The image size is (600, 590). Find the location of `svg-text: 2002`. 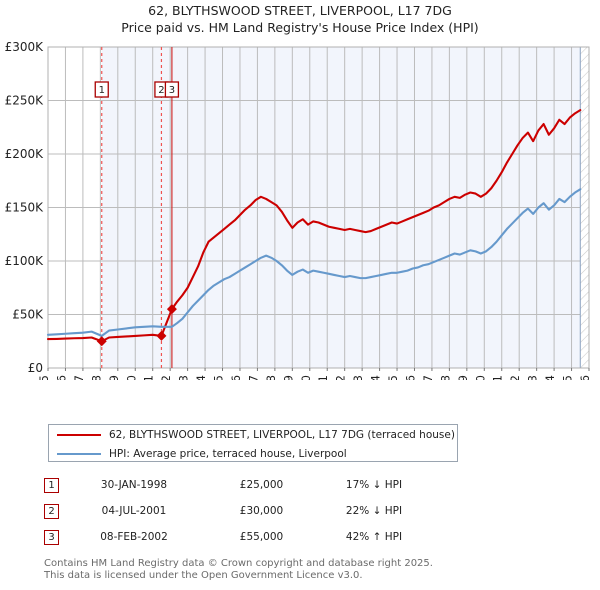

svg-text: 2002 is located at coordinates (166, 377).